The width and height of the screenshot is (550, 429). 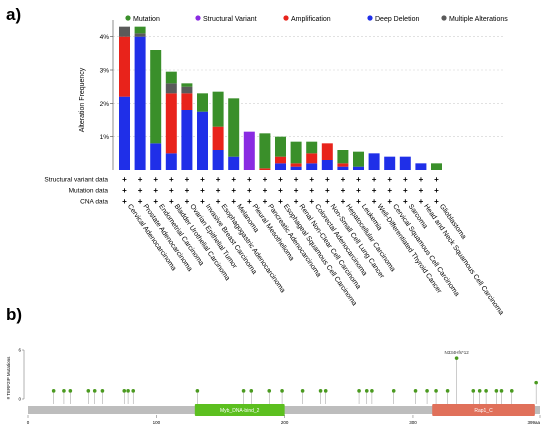 I want to click on panel-a-label: a), so click(x=13, y=14).